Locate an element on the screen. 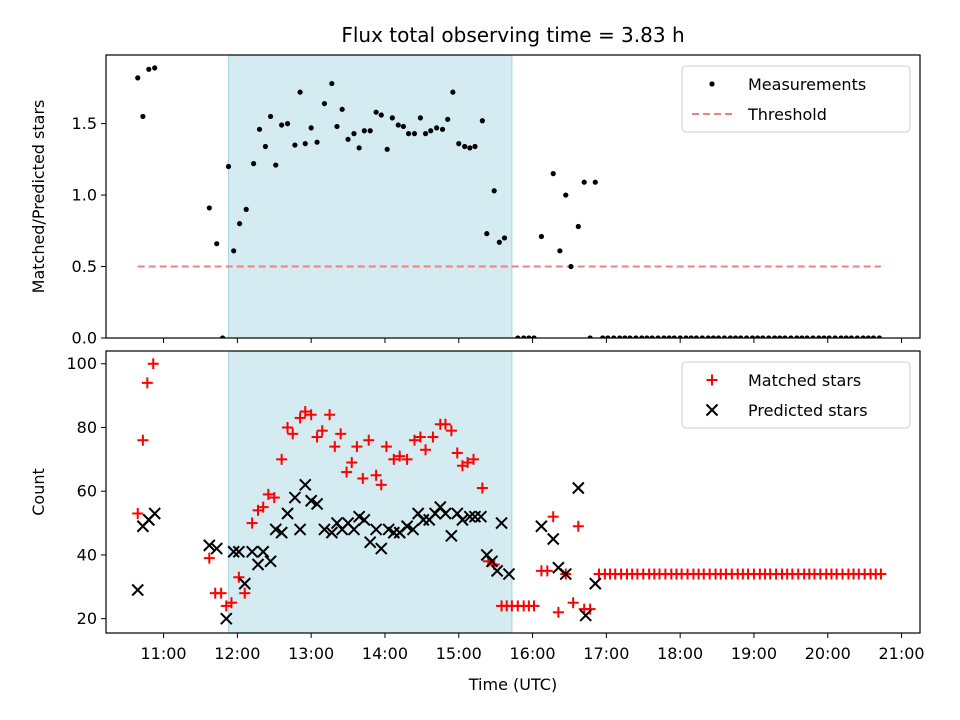  legend: Matched stars Predicted stars is located at coordinates (796, 395).